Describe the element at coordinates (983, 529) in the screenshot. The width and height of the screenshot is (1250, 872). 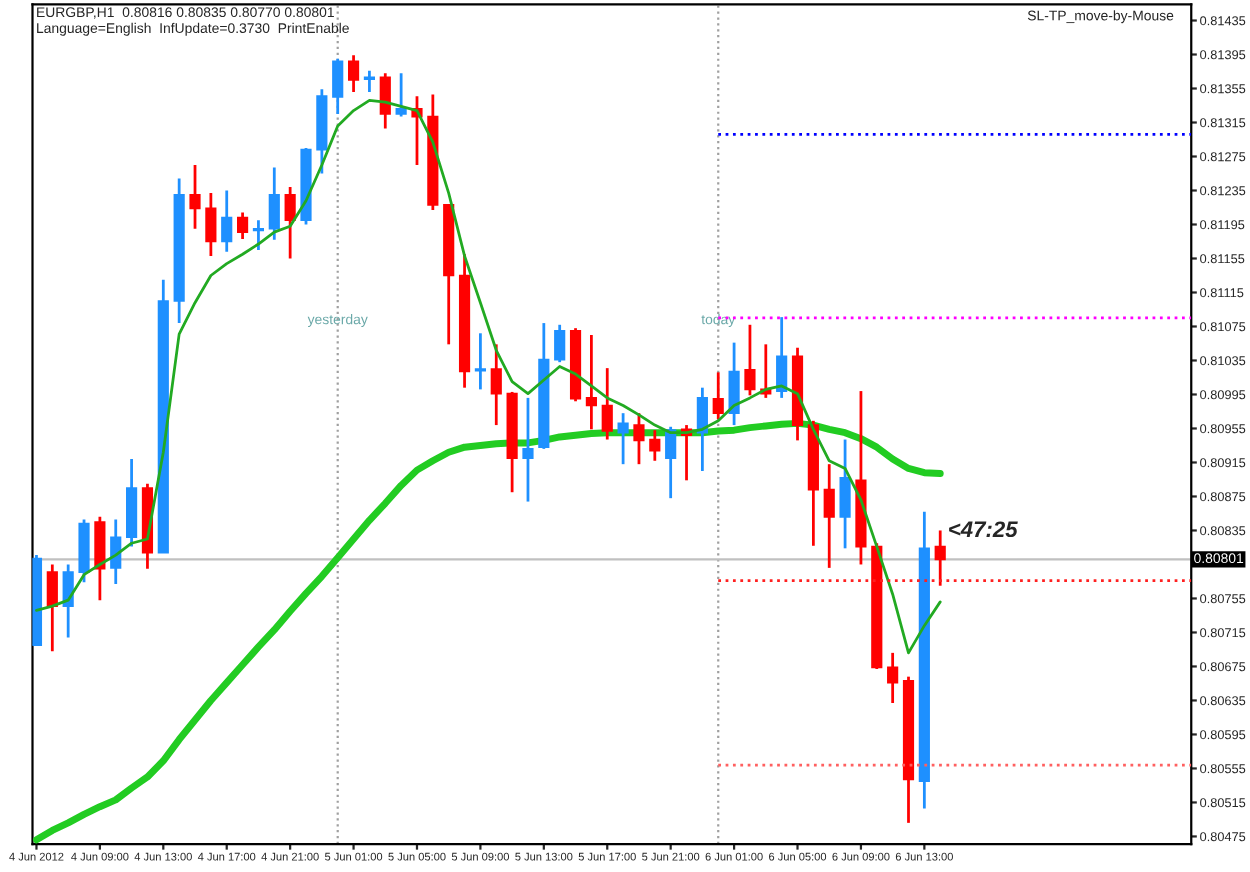
I see `annotation: <47:25` at that location.